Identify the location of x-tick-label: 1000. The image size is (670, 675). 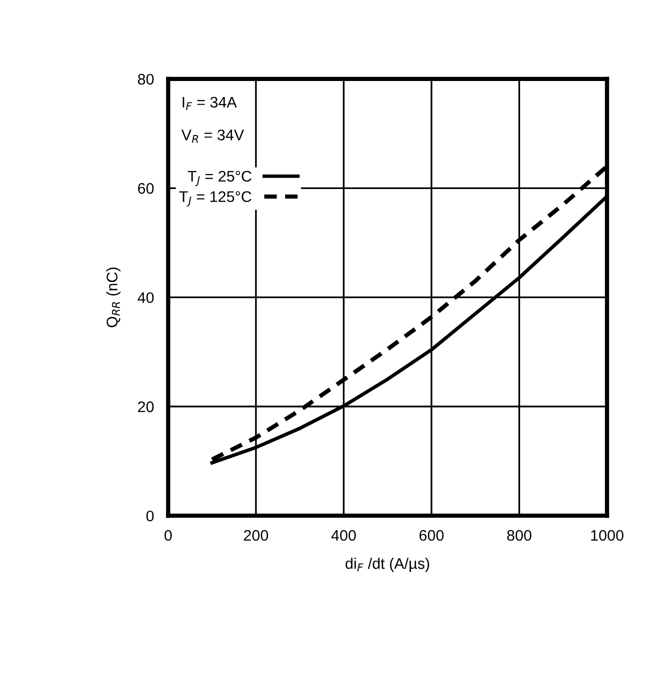
(607, 535).